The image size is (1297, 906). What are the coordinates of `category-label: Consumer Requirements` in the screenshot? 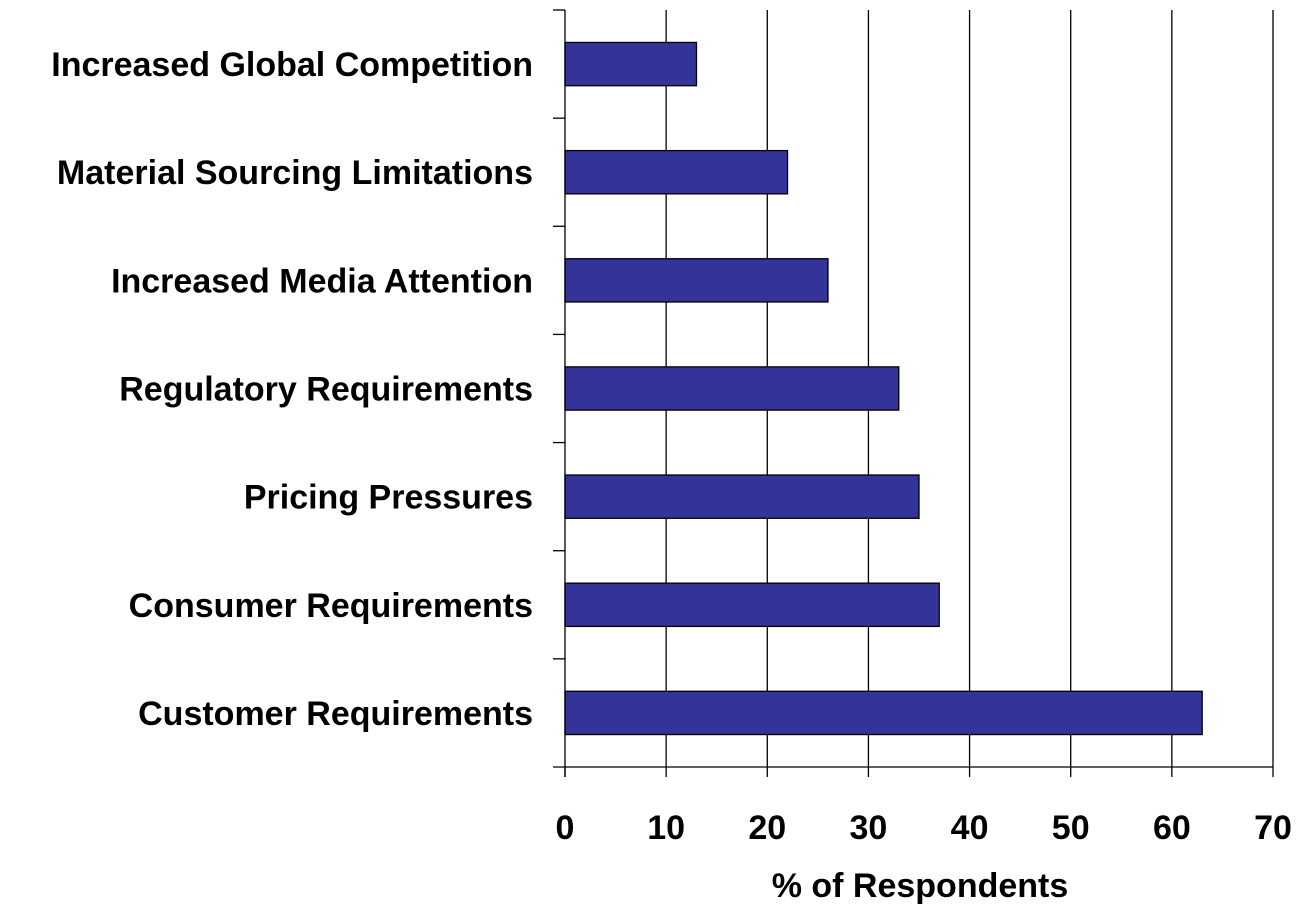 It's located at (331, 606).